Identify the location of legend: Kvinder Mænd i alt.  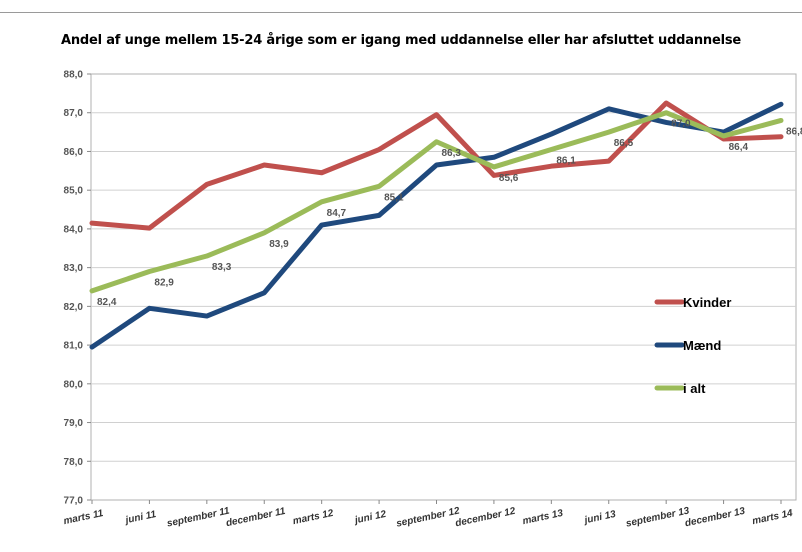
(692, 345).